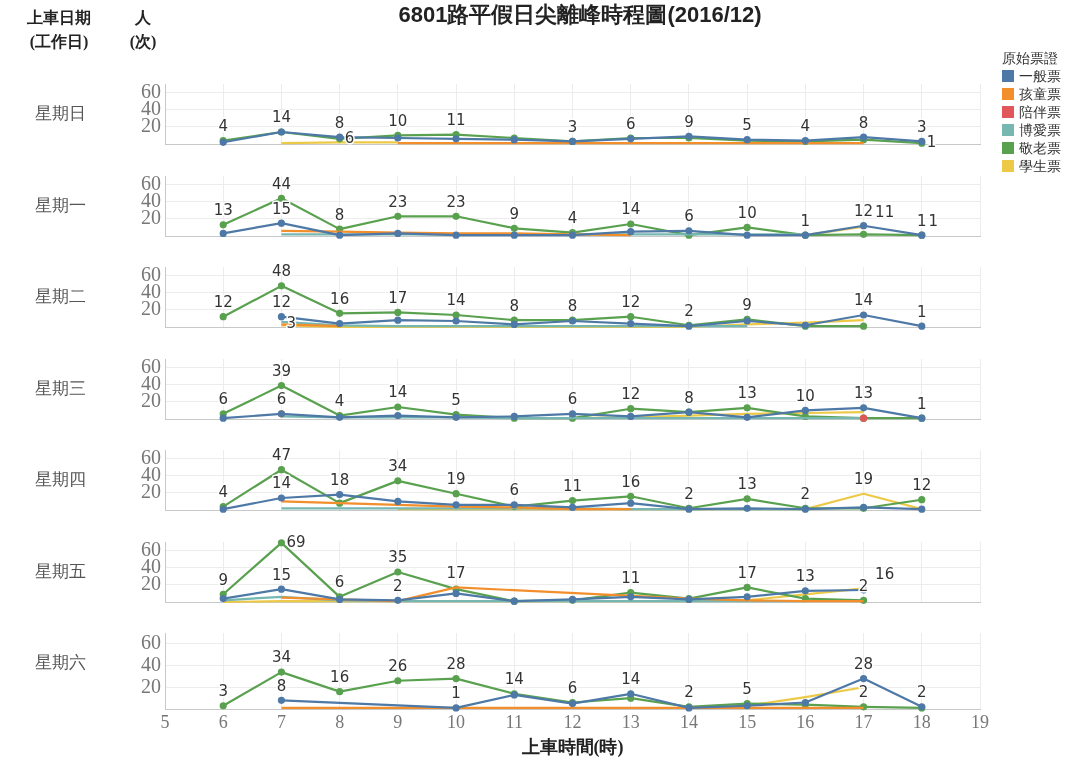  I want to click on x-tick-label: 6, so click(223, 721).